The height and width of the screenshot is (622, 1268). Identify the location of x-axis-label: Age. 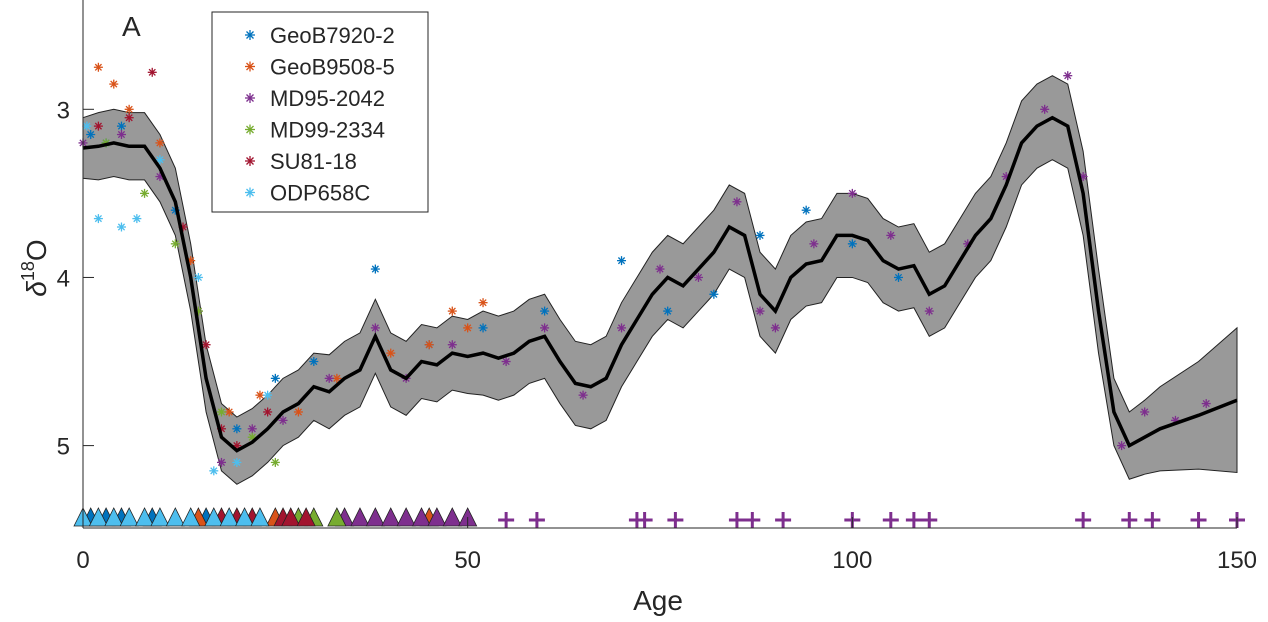
(658, 600).